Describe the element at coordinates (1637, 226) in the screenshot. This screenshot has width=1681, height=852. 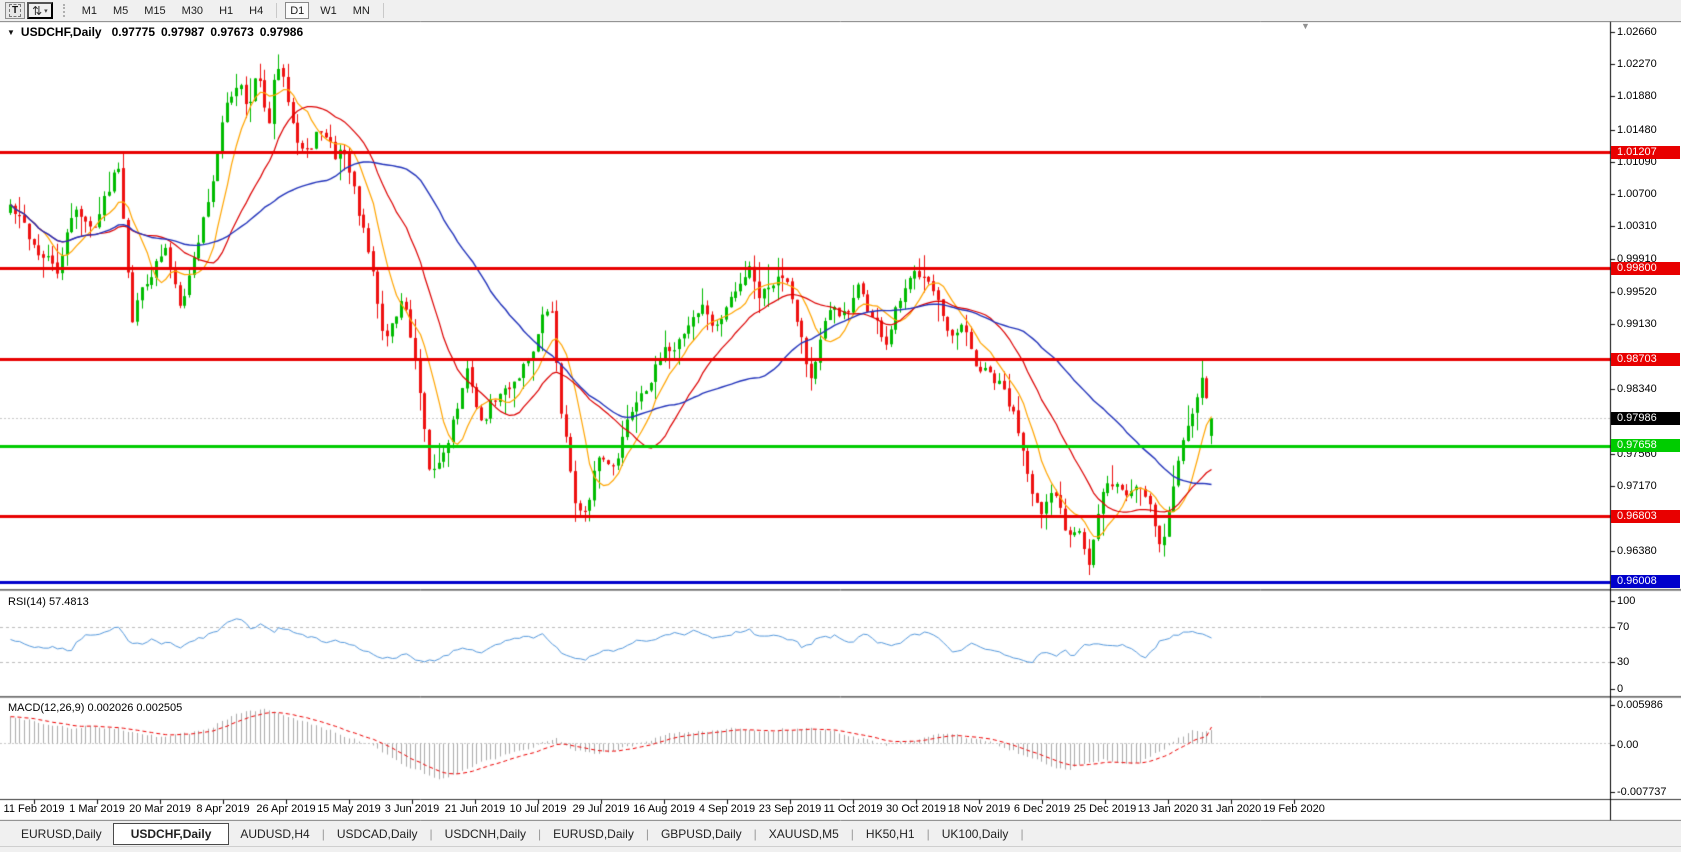
I see `price-axis-tick: 1.00310` at that location.